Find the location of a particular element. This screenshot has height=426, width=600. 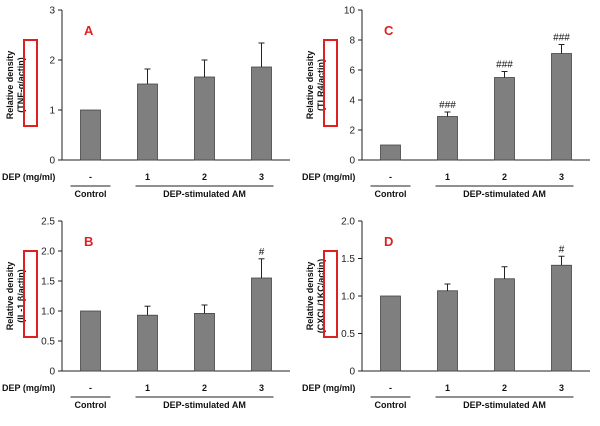

y-tick-label: 10 is located at coordinates (350, 11).